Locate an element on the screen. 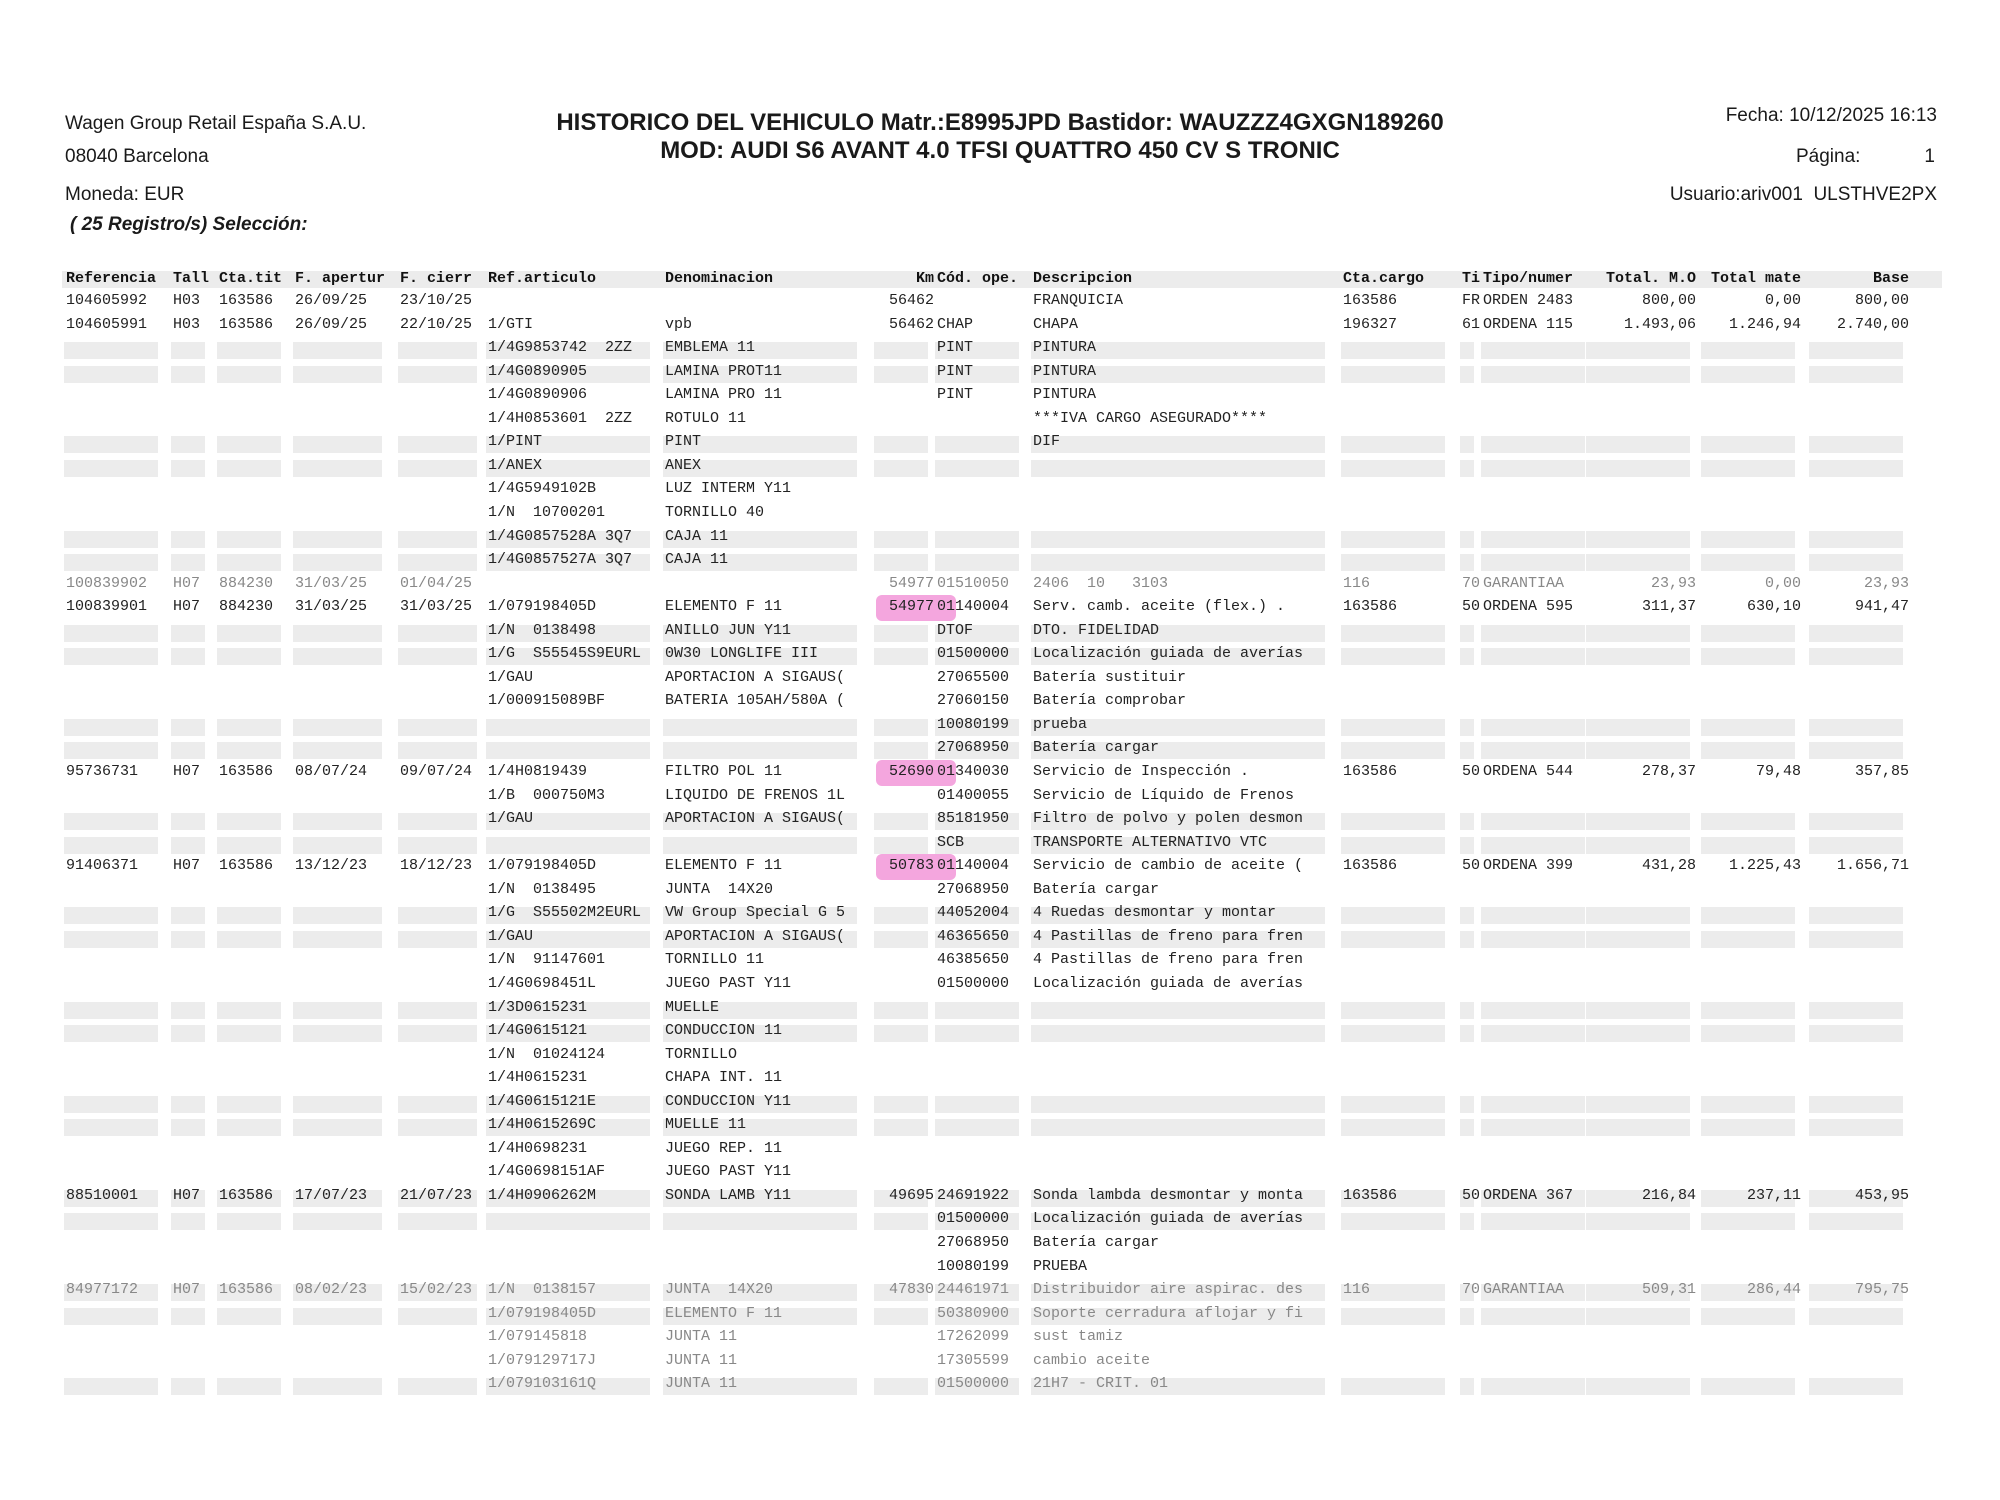  cell-fc: 15/02/23 is located at coordinates (436, 1290).